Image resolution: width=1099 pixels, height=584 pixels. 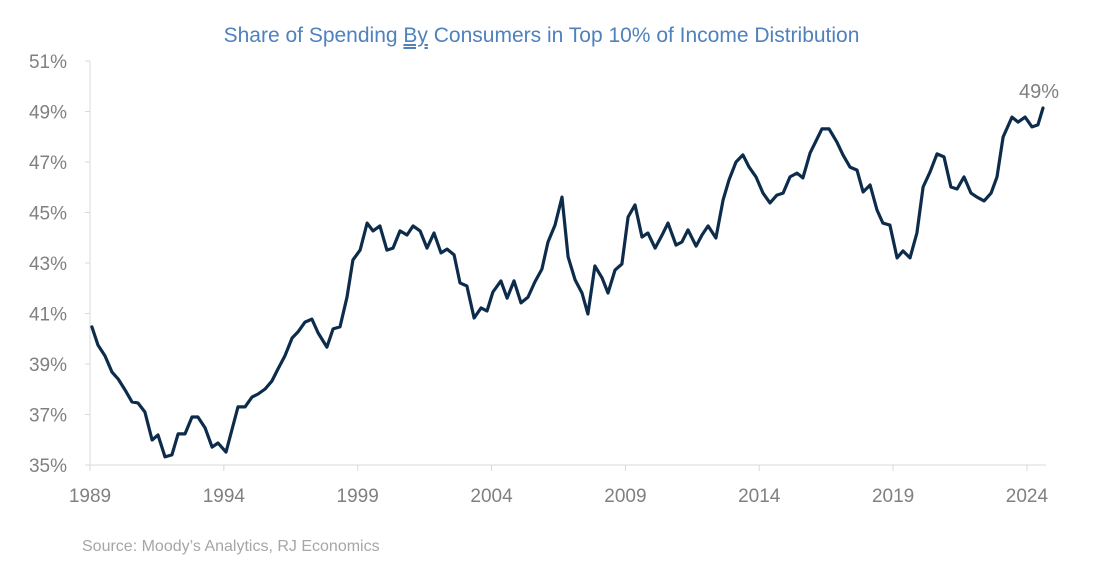 I want to click on y-tick-label: 49%, so click(x=48, y=113).